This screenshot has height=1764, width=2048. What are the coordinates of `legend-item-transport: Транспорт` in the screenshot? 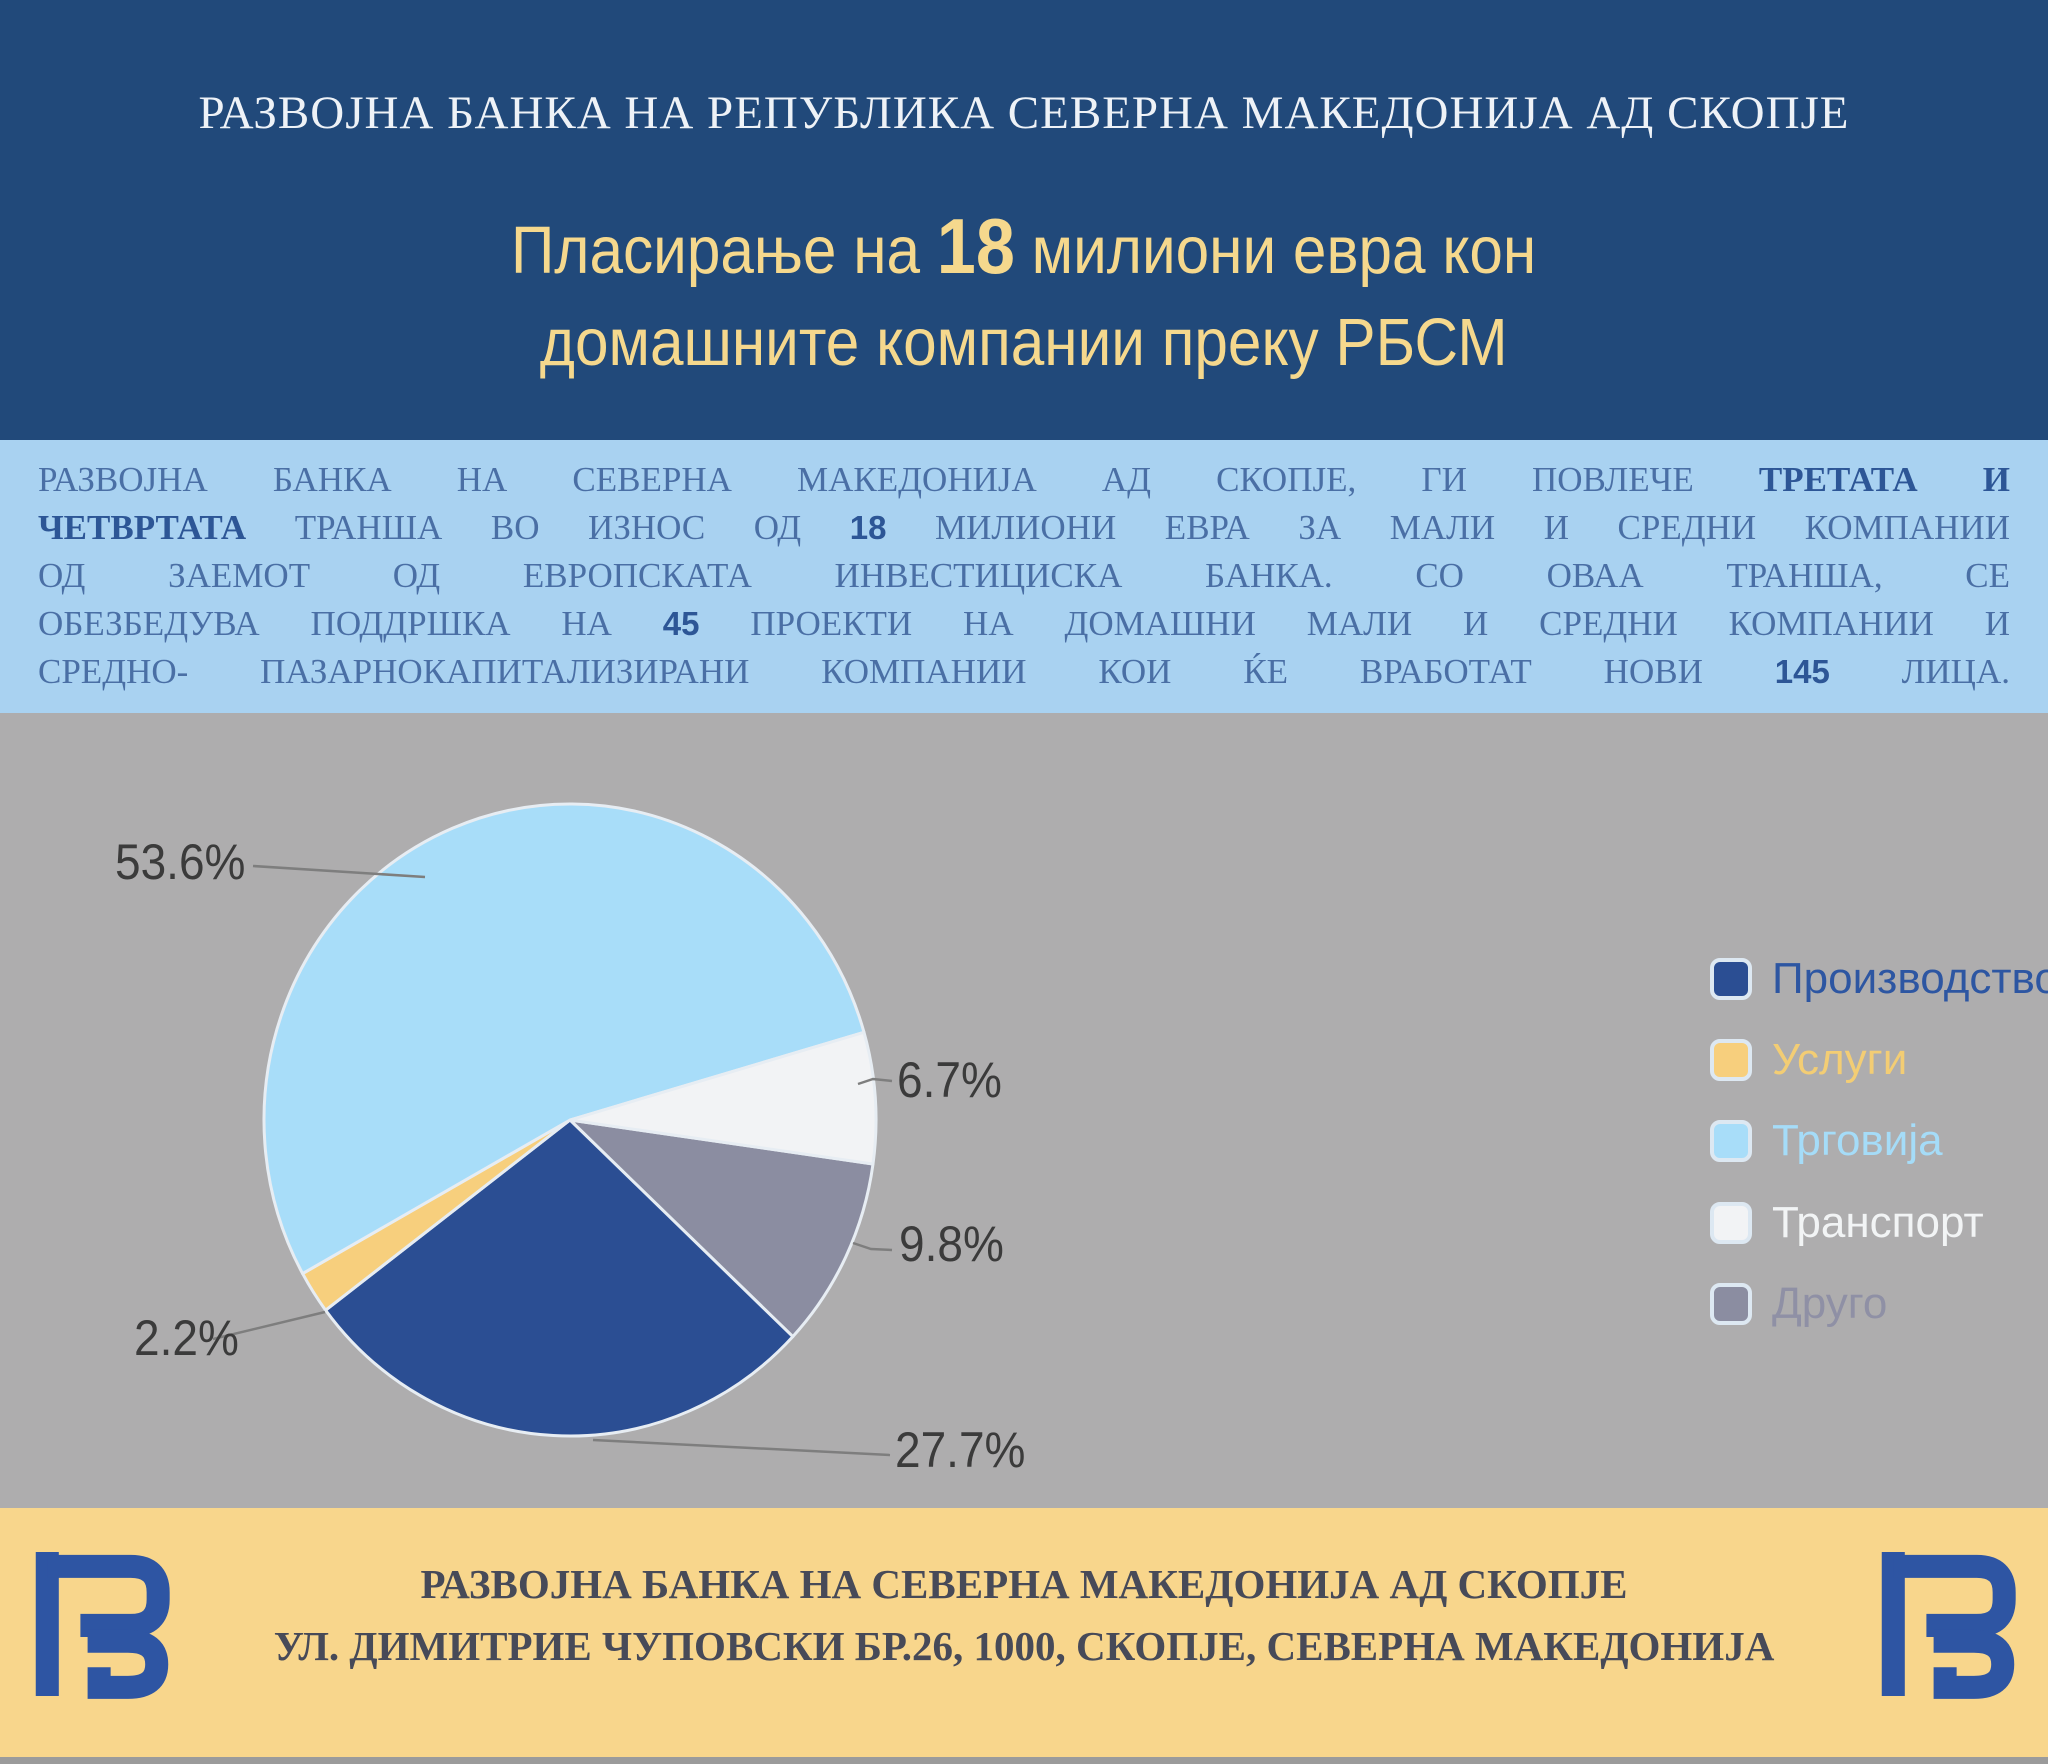 It's located at (1847, 1223).